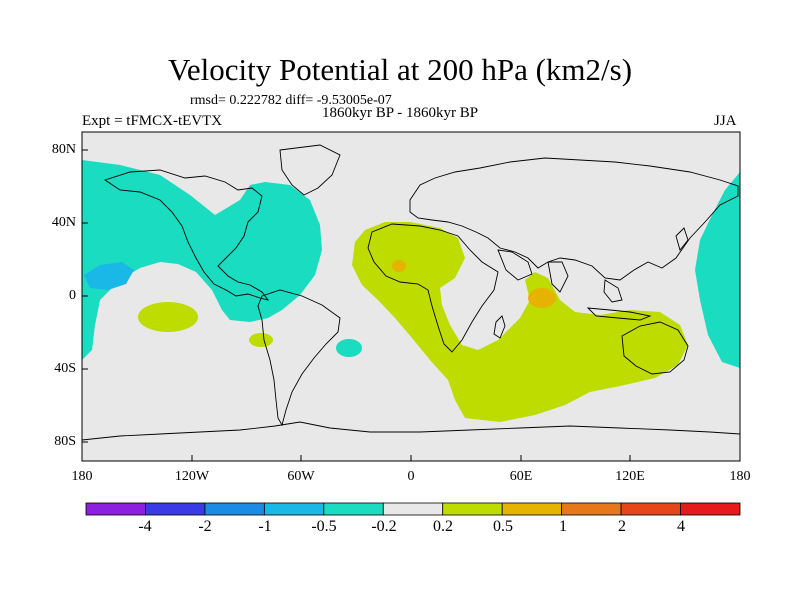 The width and height of the screenshot is (800, 600). I want to click on colorbar-label: -0.2, so click(384, 526).